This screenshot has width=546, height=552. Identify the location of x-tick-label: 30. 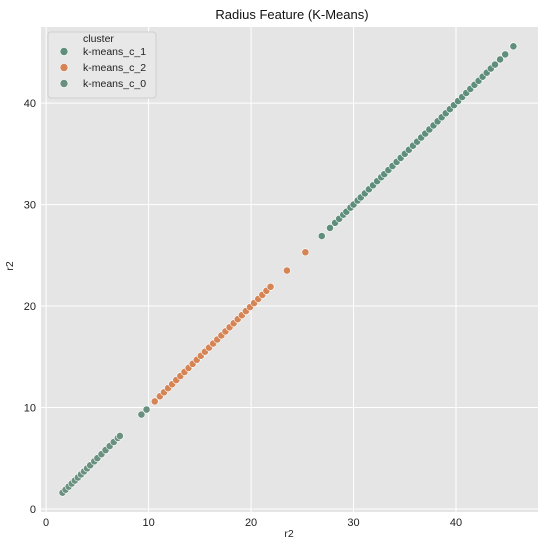
(353, 523).